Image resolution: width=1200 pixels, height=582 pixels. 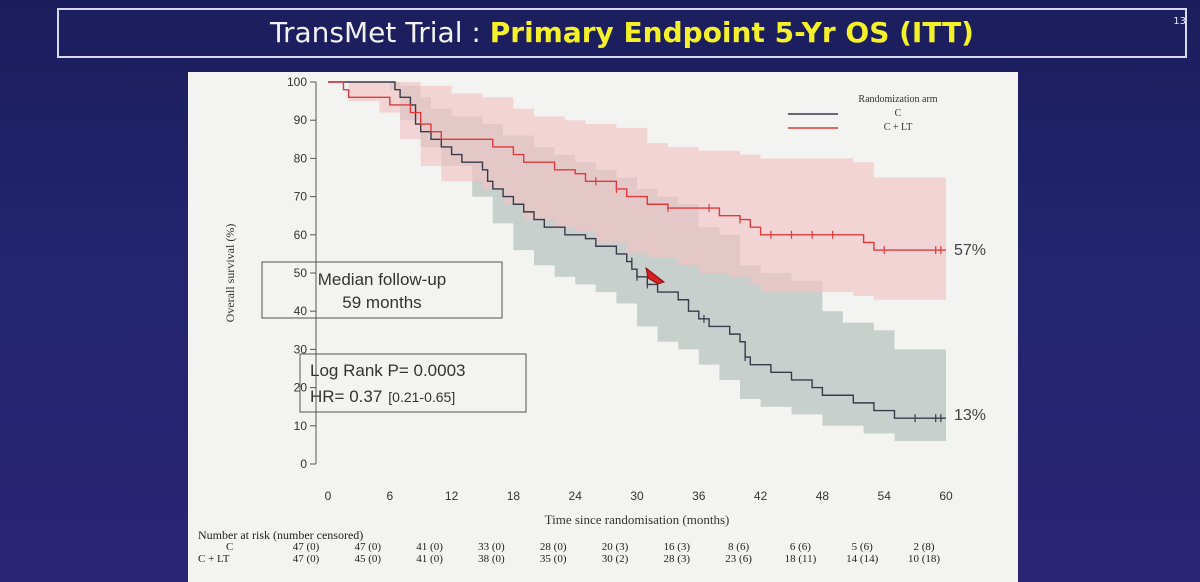 What do you see at coordinates (970, 415) in the screenshot?
I see `end-label-c: 13%` at bounding box center [970, 415].